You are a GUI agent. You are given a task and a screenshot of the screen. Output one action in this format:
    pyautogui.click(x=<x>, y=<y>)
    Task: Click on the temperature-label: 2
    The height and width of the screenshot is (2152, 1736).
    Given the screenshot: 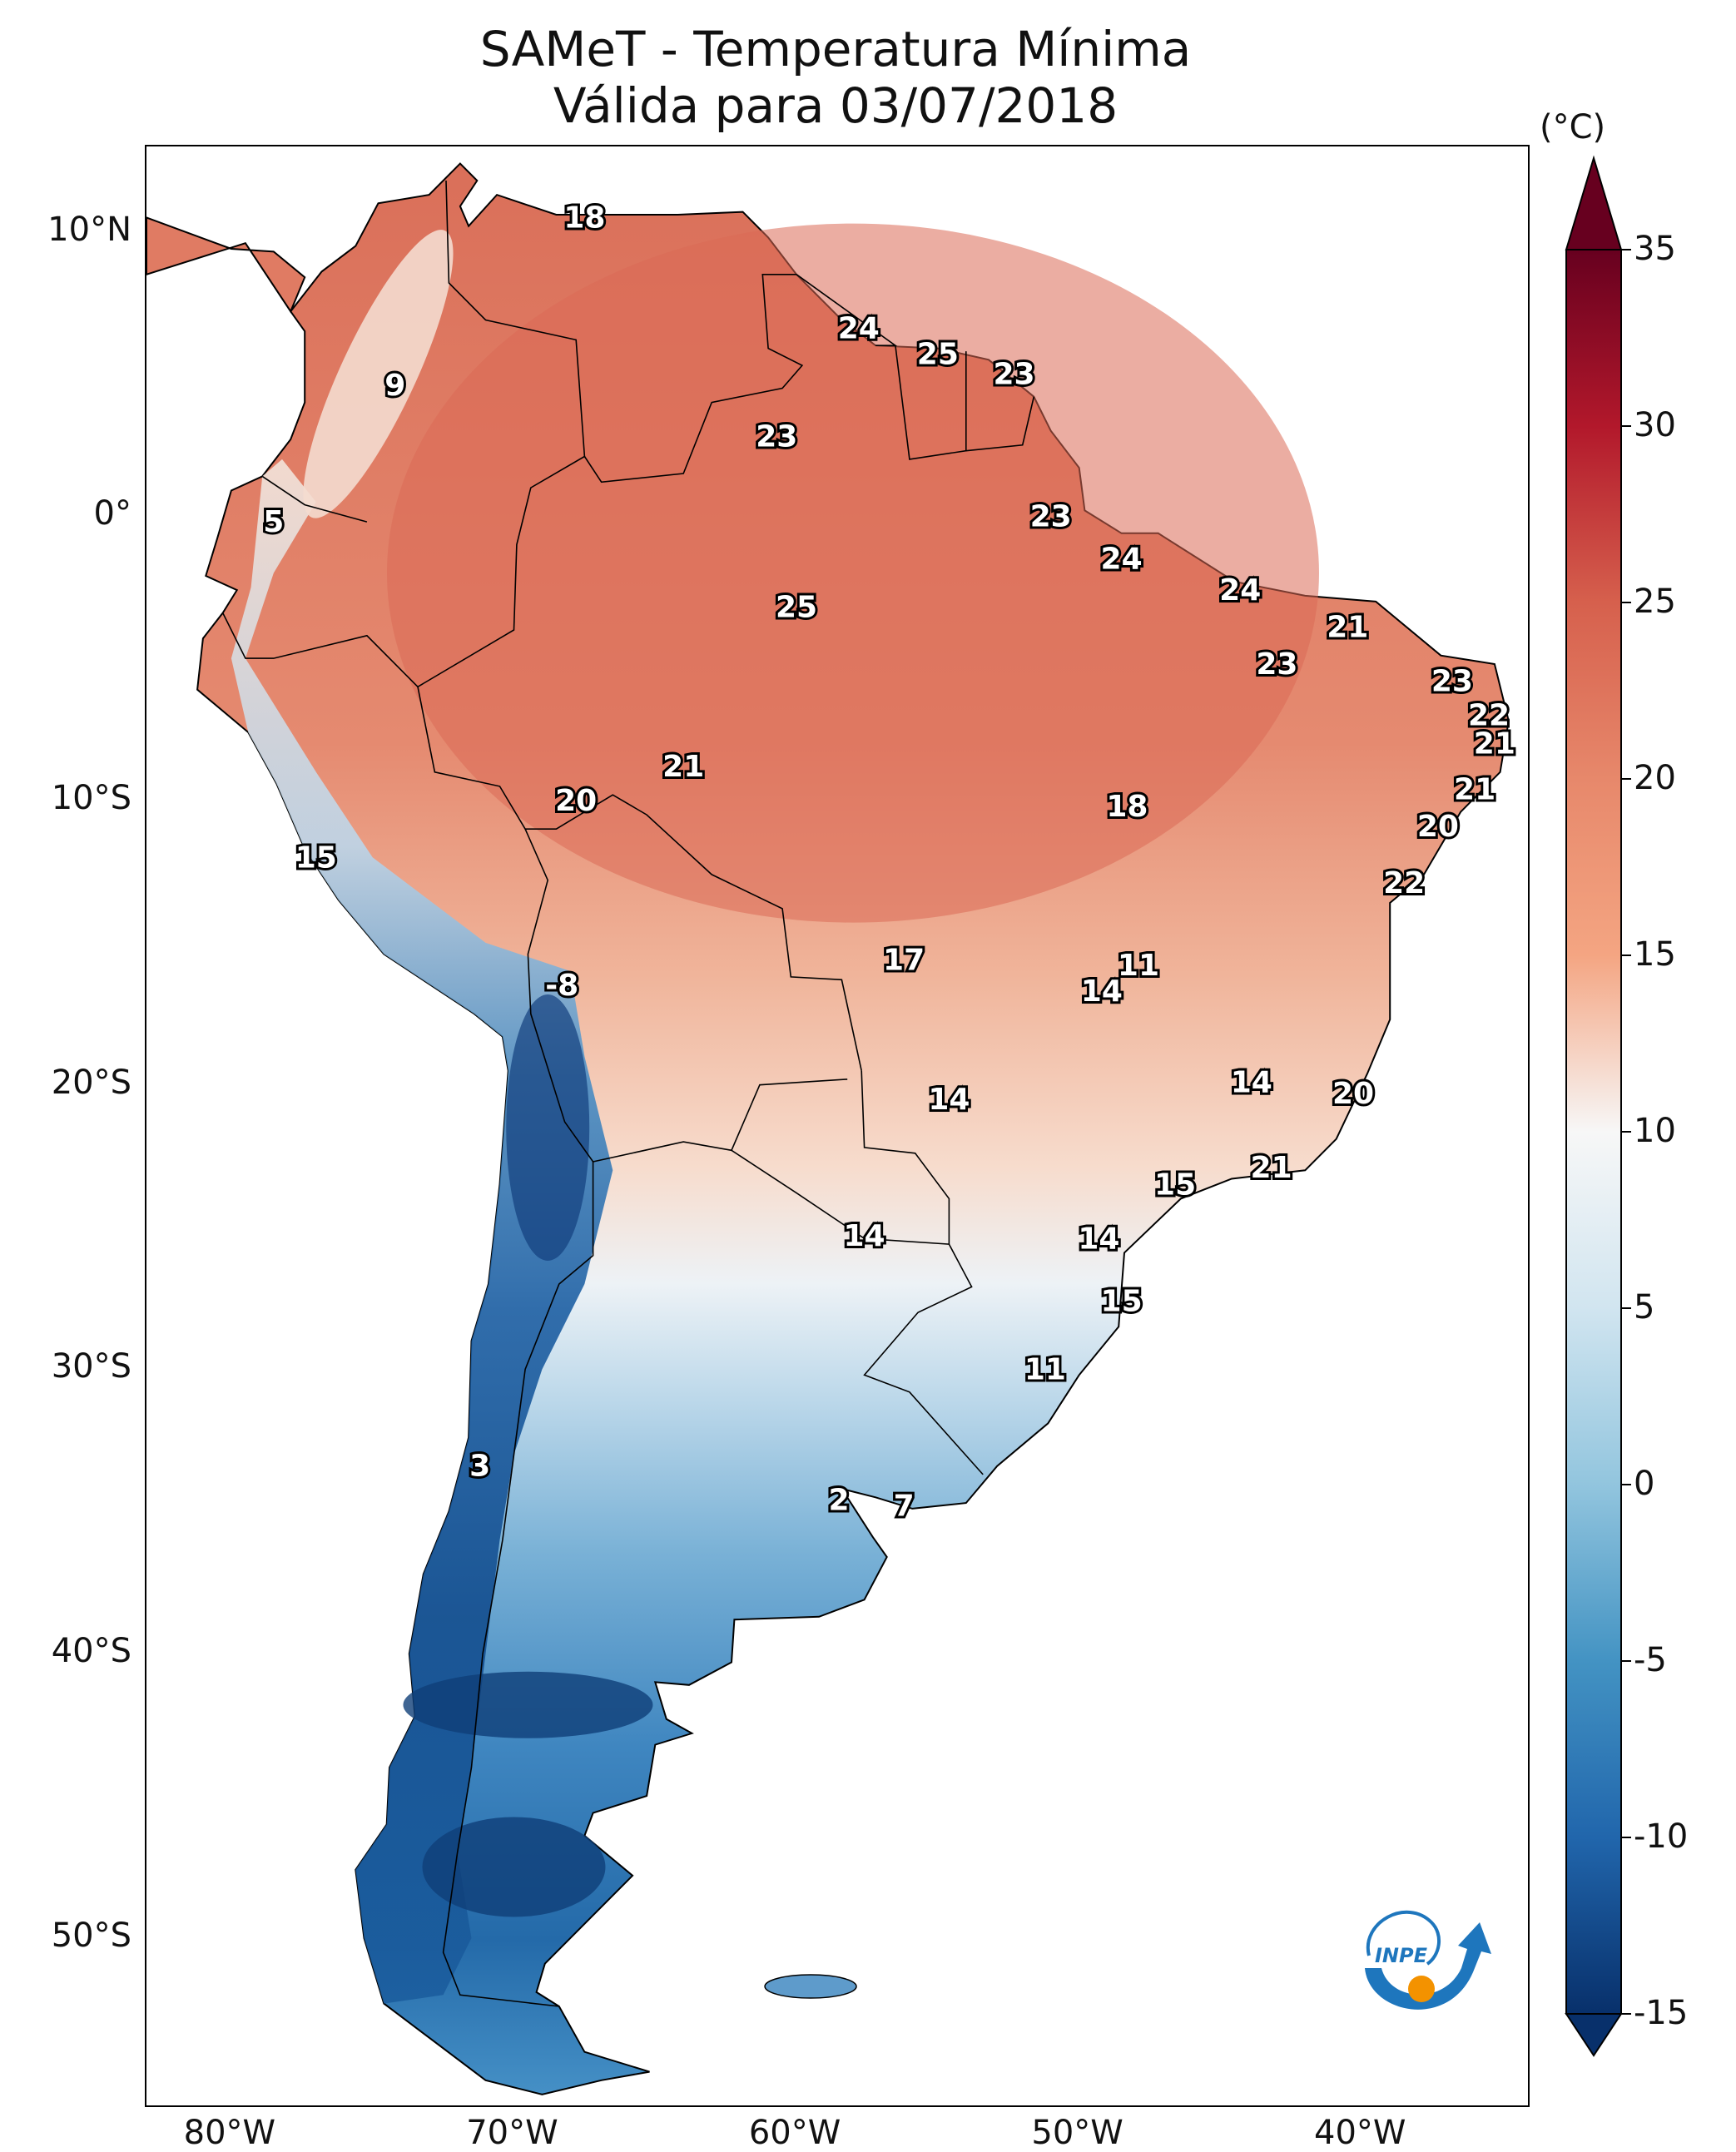 What is the action you would take?
    pyautogui.click(x=839, y=1501)
    